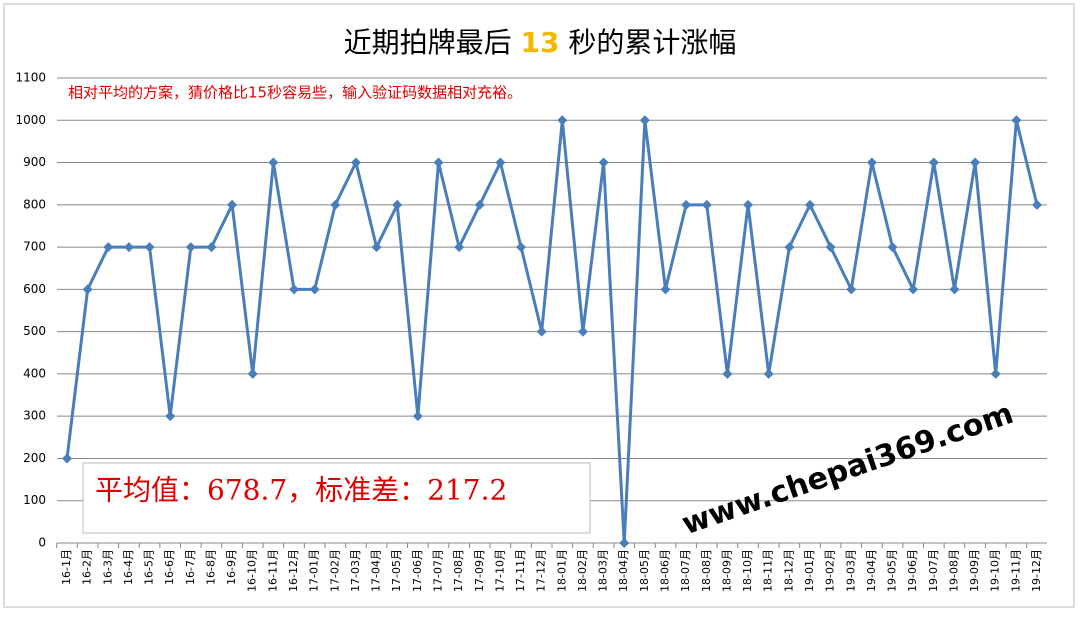 The image size is (1080, 617). What do you see at coordinates (30, 120) in the screenshot?
I see `y-tick-label: 1000` at bounding box center [30, 120].